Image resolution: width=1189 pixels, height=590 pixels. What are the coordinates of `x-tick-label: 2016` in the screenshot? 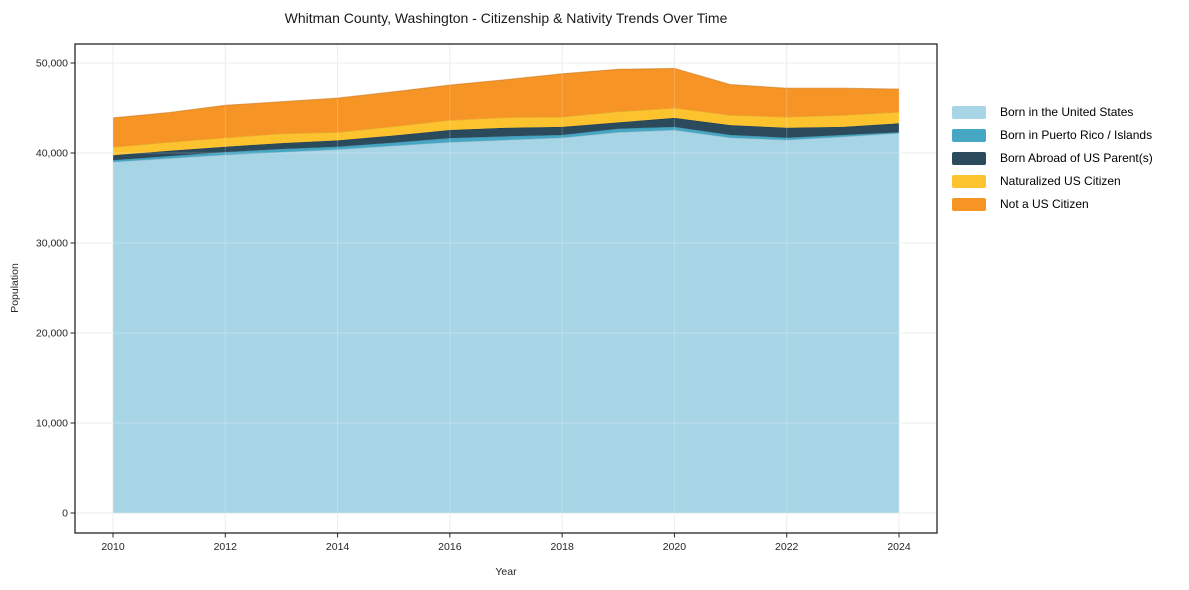 It's located at (450, 547).